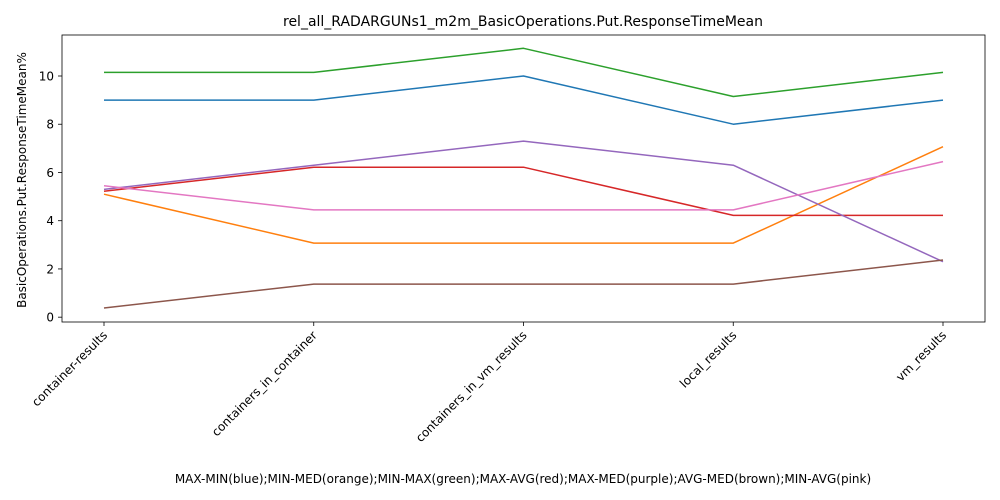 The width and height of the screenshot is (1000, 500). Describe the element at coordinates (46, 77) in the screenshot. I see `y-tick-label: 10` at that location.